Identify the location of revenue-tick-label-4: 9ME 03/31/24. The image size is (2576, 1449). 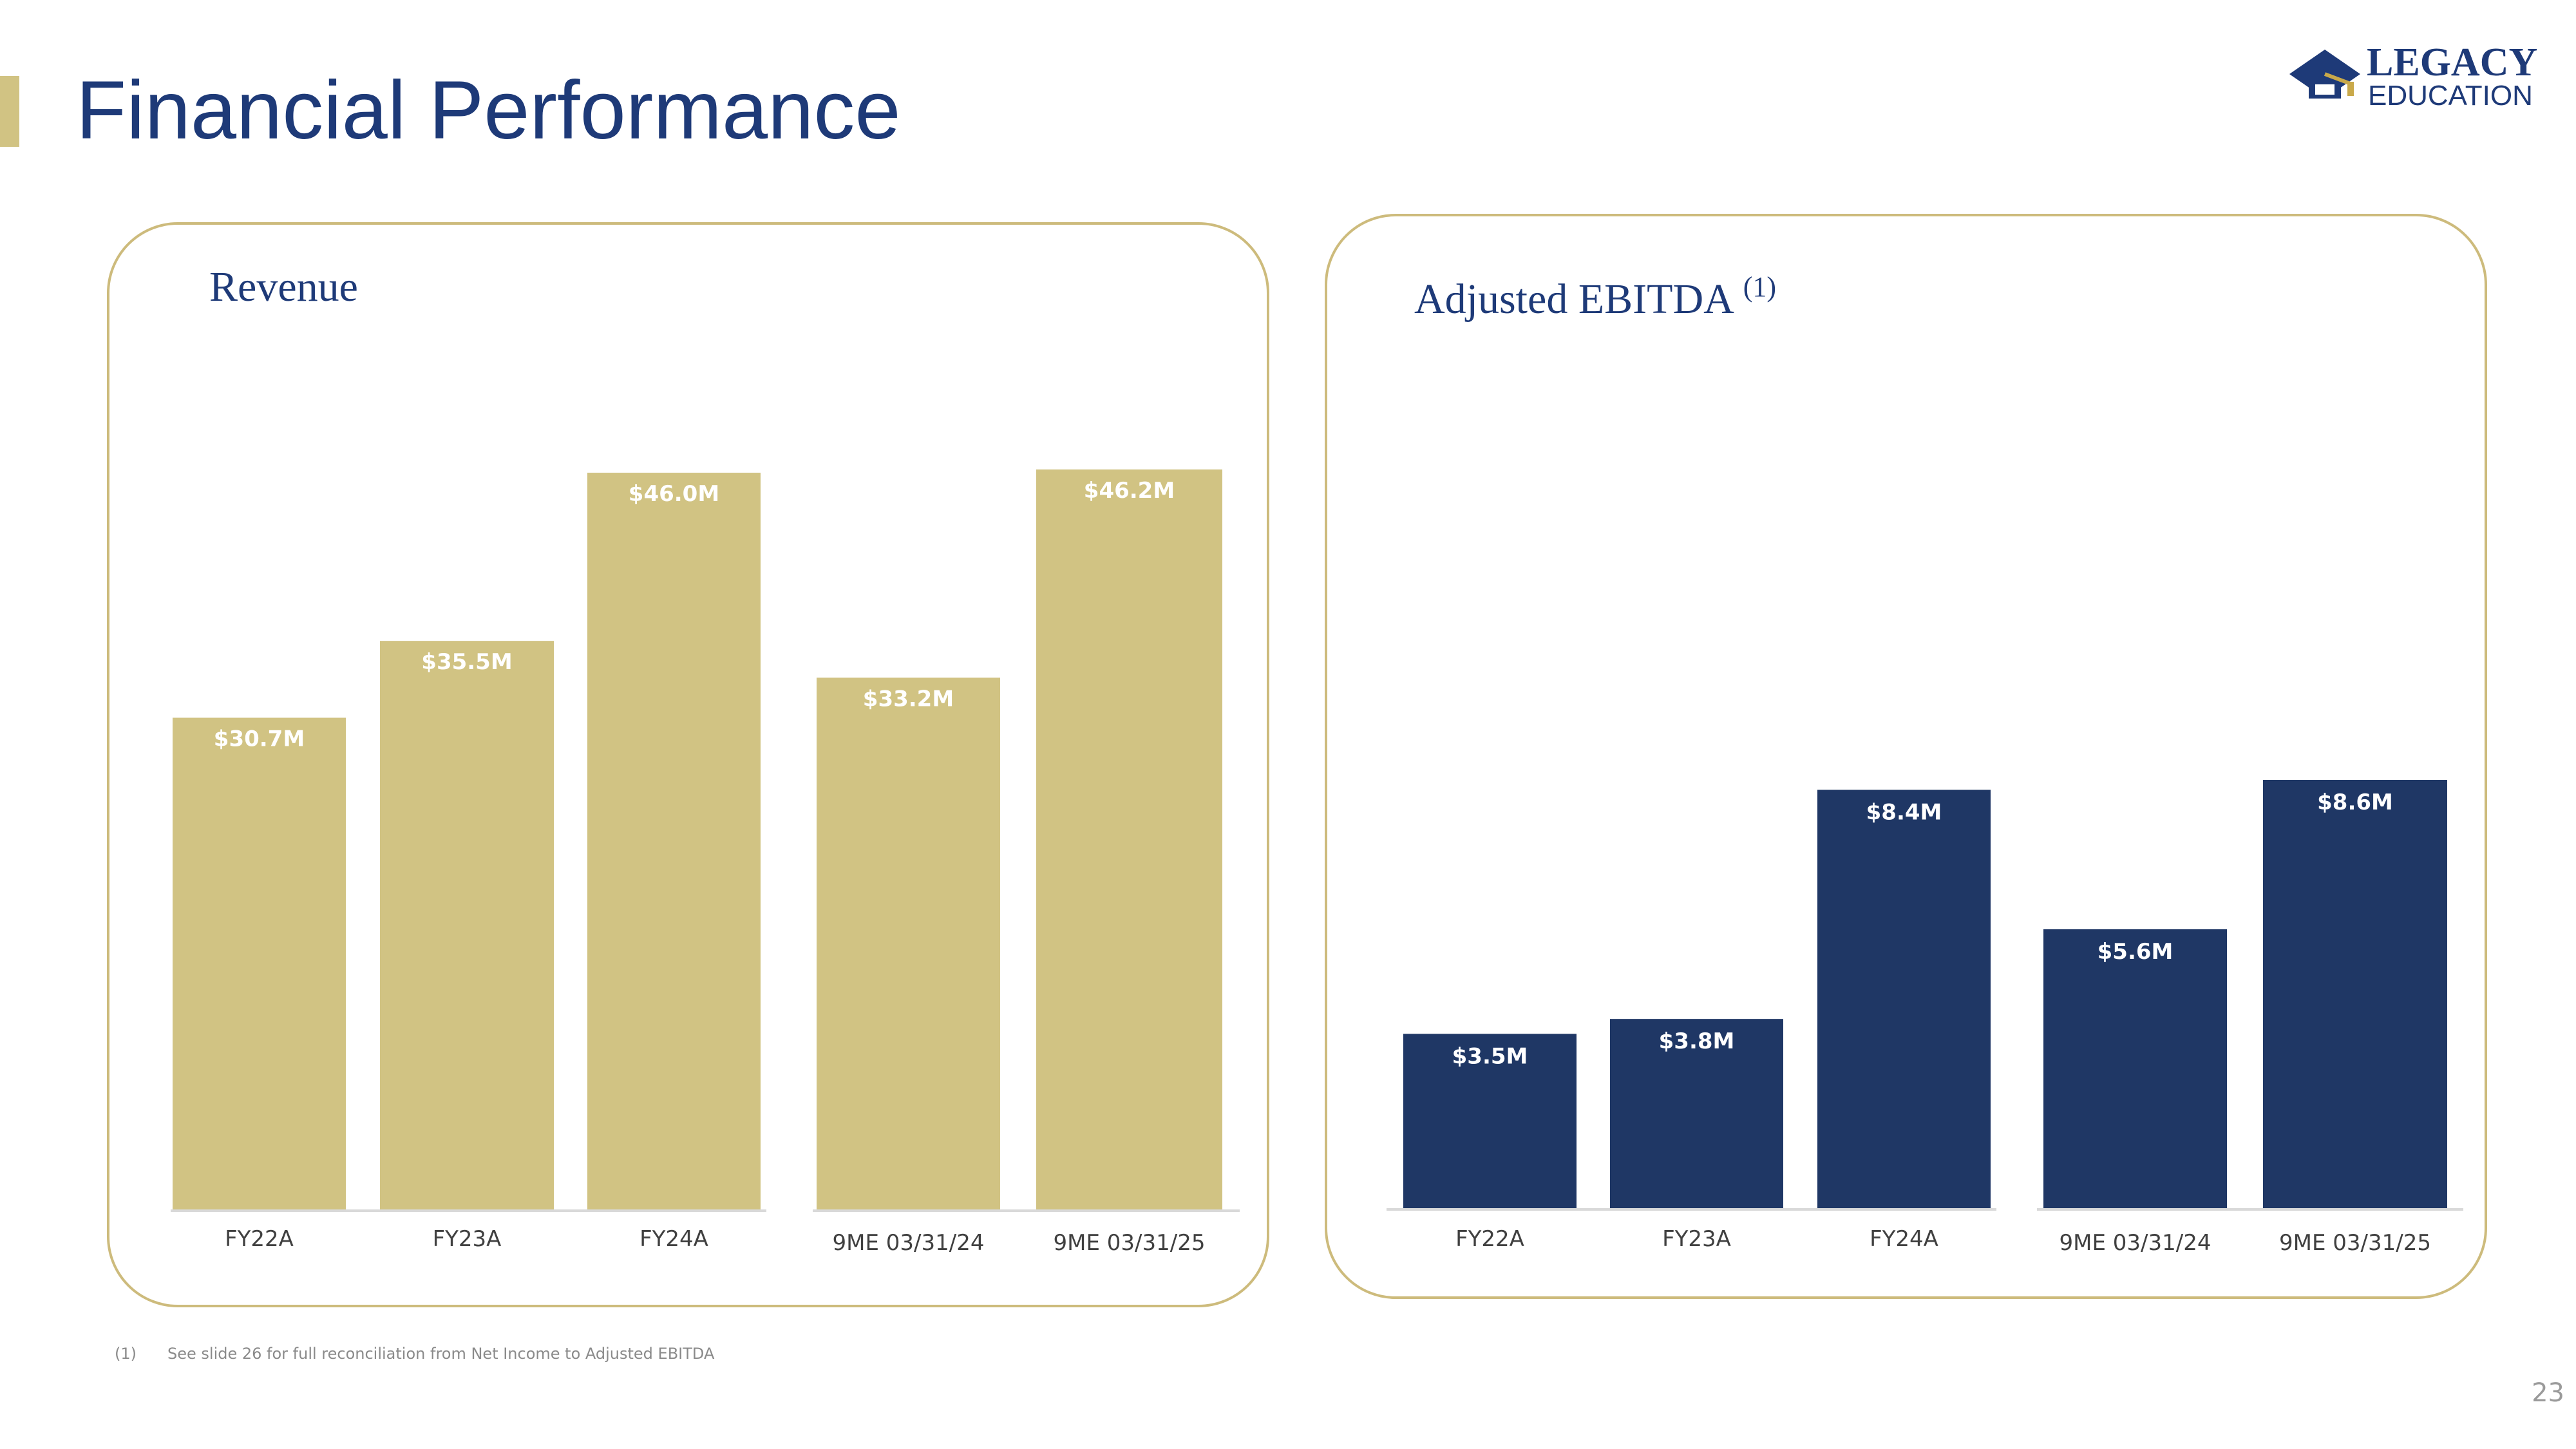
(909, 1243).